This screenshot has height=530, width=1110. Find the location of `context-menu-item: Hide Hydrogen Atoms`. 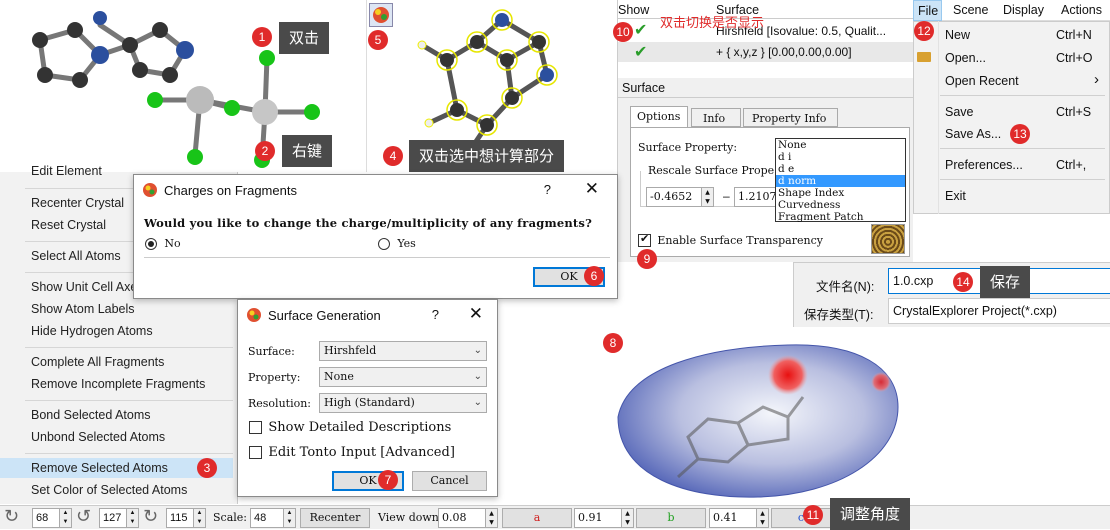

context-menu-item: Hide Hydrogen Atoms is located at coordinates (92, 331).